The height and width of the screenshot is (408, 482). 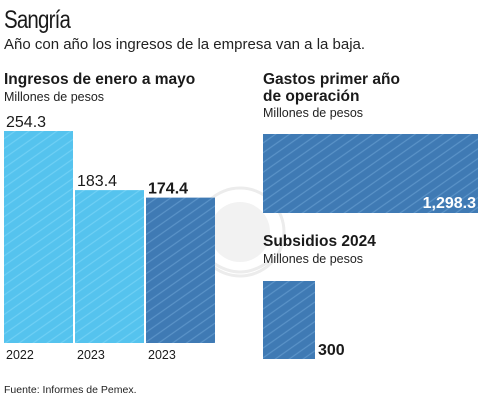 I want to click on bar-subsidios, so click(x=289, y=320).